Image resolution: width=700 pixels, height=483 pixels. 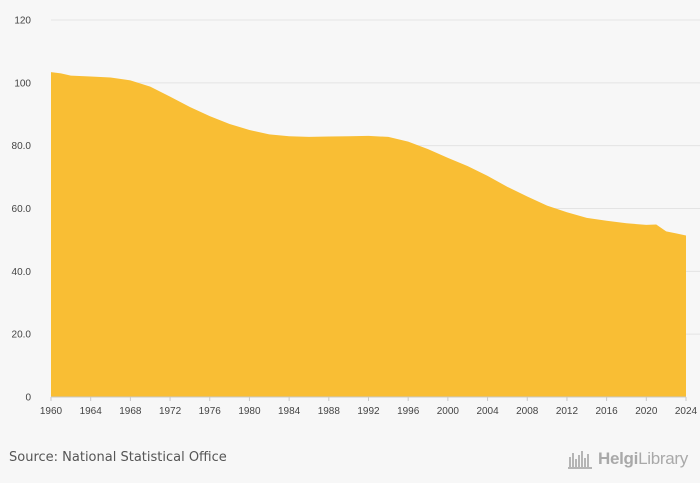 I want to click on y-tick-label: 80.0, so click(x=22, y=146).